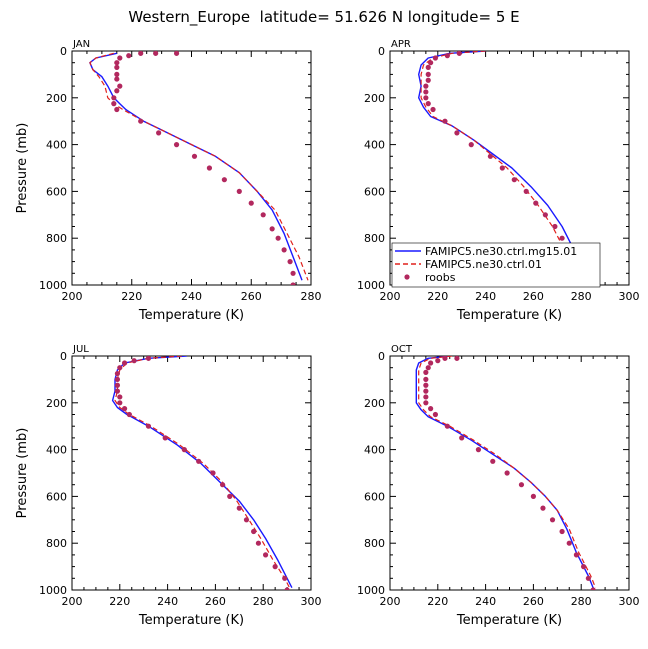 The height and width of the screenshot is (649, 648). I want to click on series-line-ctrl-mg15, so click(504, 167).